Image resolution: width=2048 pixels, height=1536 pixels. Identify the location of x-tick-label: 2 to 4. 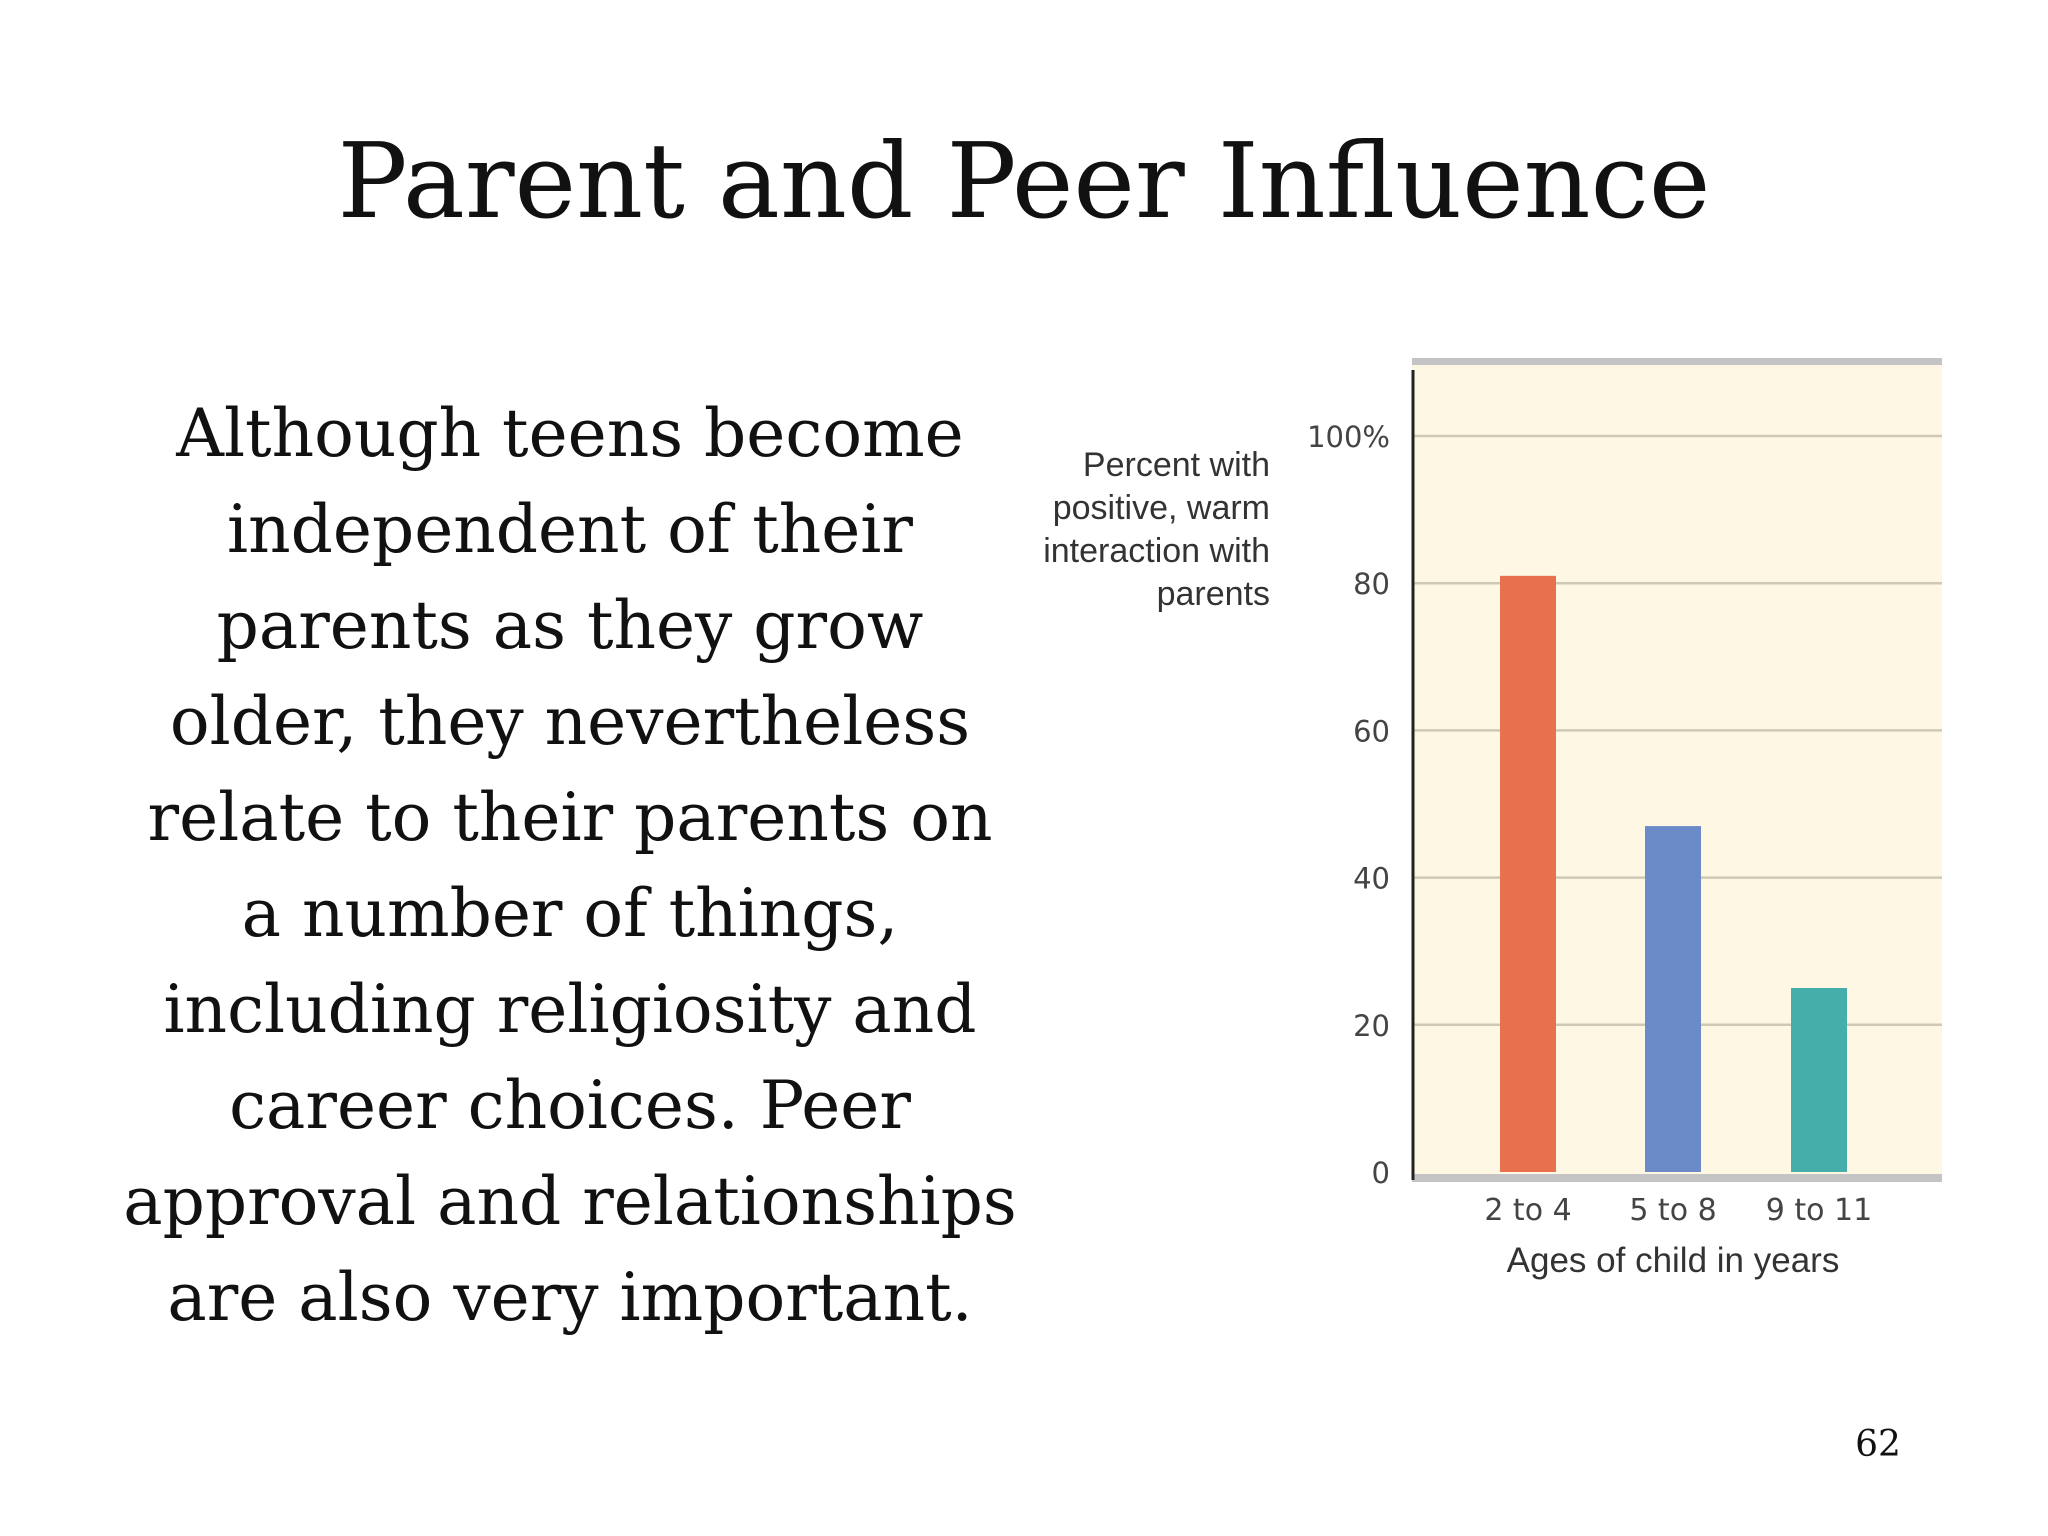
(1527, 1210).